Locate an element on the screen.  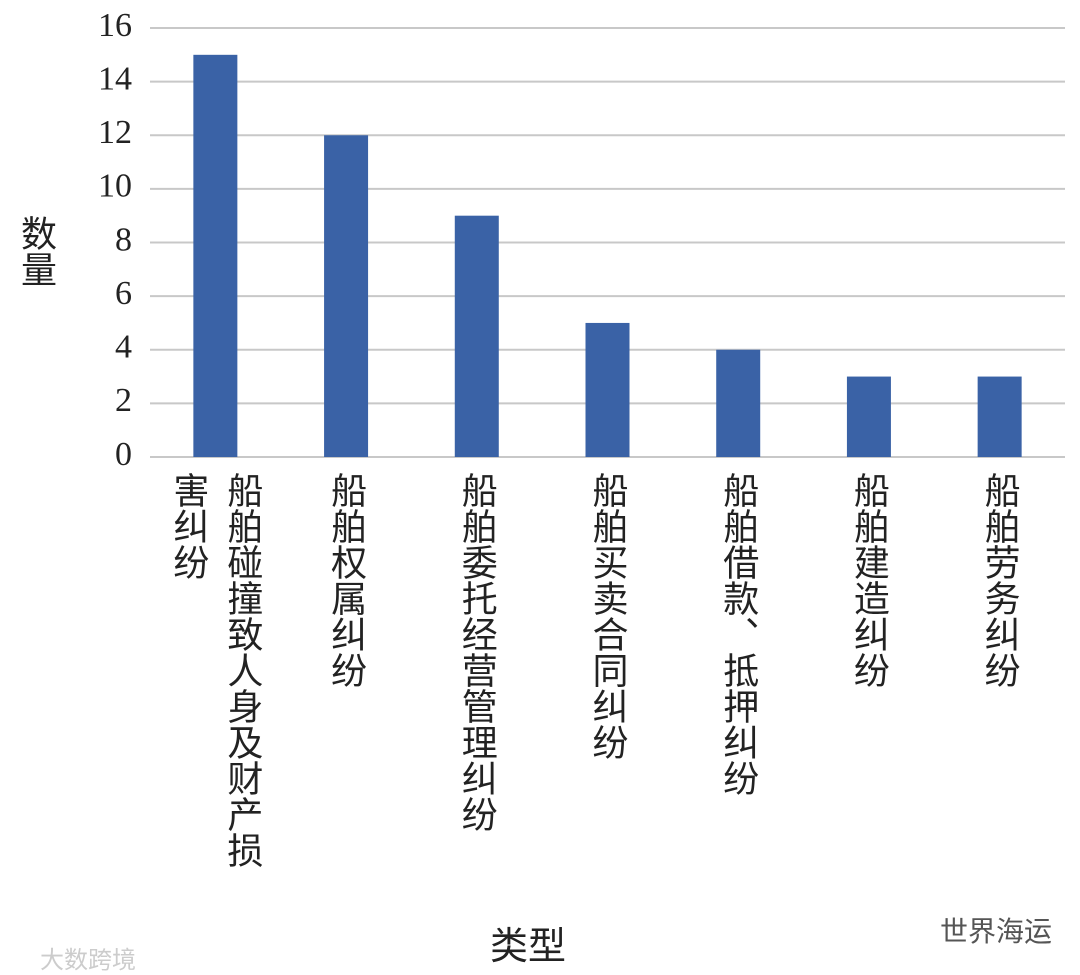
x-axis-label: 类型 is located at coordinates (528, 947).